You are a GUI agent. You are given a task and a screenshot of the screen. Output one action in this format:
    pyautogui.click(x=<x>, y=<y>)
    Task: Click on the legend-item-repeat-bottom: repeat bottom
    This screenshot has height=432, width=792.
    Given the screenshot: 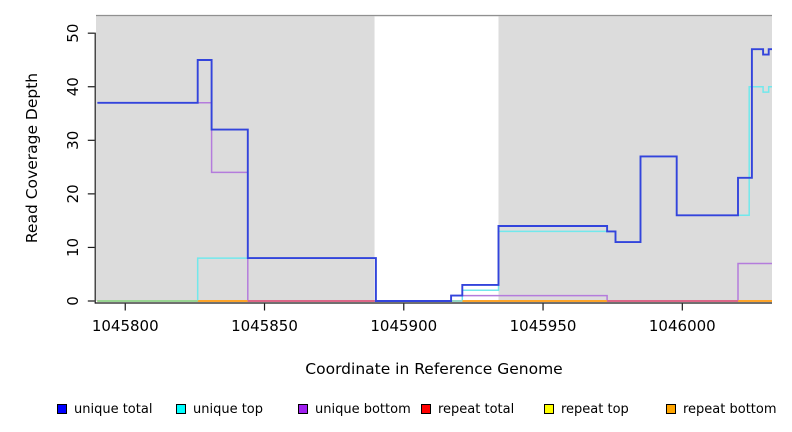 What is the action you would take?
    pyautogui.click(x=721, y=409)
    